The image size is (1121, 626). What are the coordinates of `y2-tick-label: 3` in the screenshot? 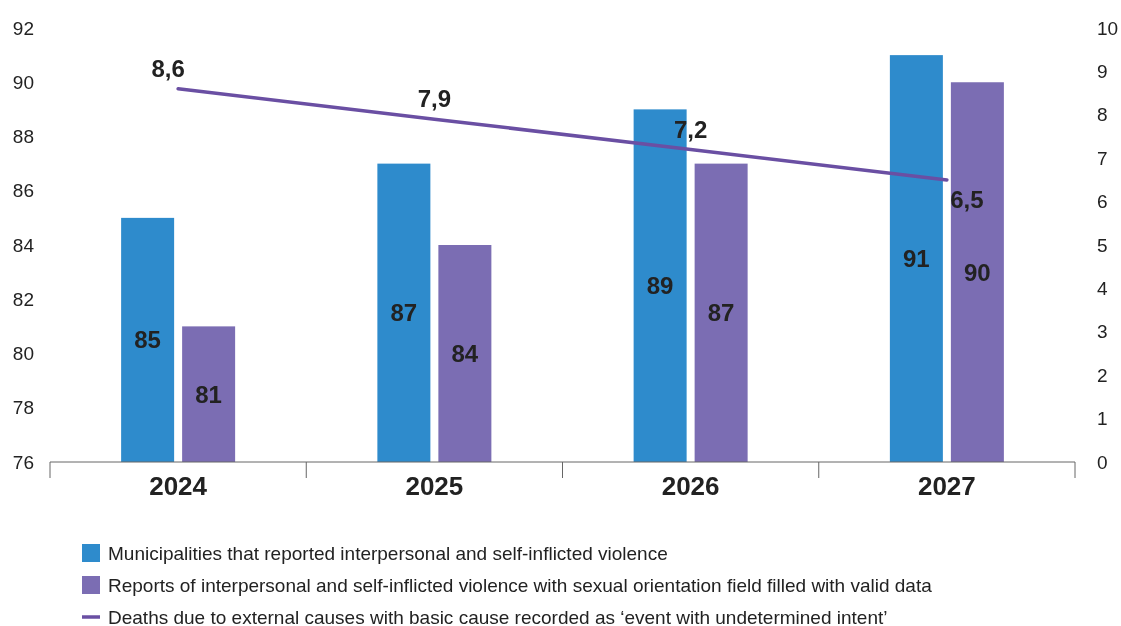 It's located at (1102, 332).